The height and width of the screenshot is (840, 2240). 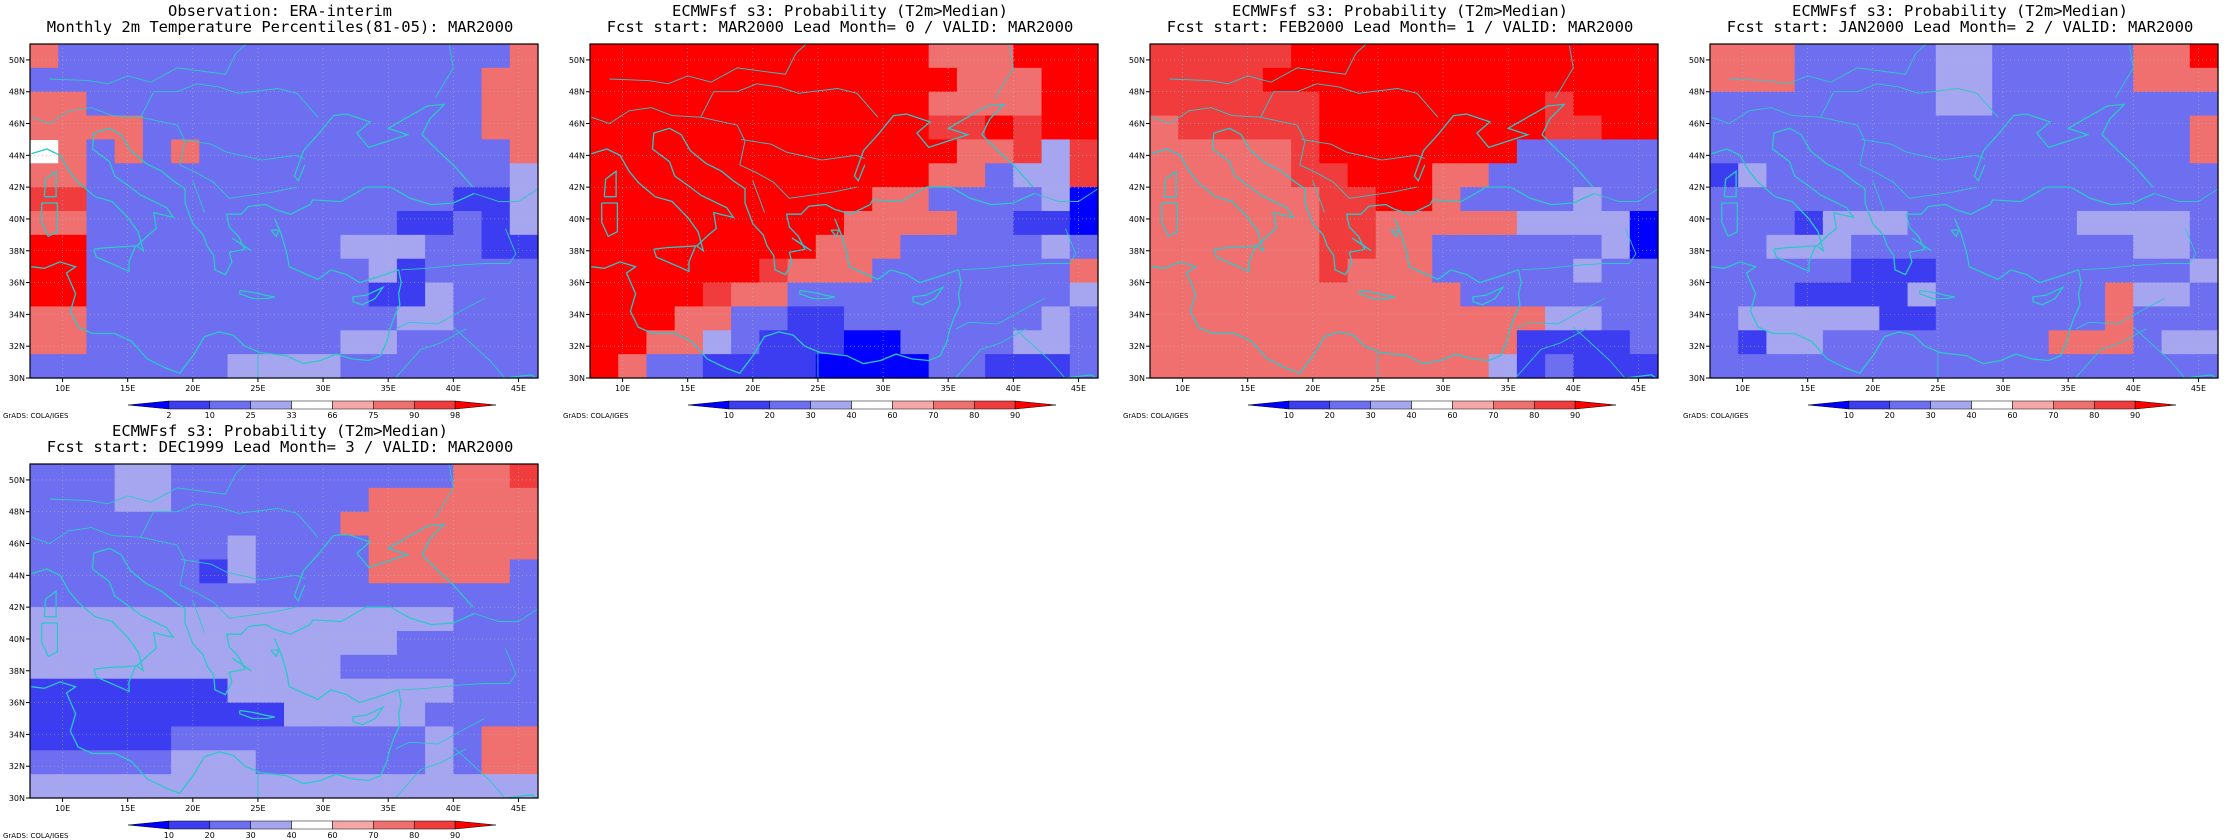 I want to click on colorbar-label: 60, so click(x=332, y=835).